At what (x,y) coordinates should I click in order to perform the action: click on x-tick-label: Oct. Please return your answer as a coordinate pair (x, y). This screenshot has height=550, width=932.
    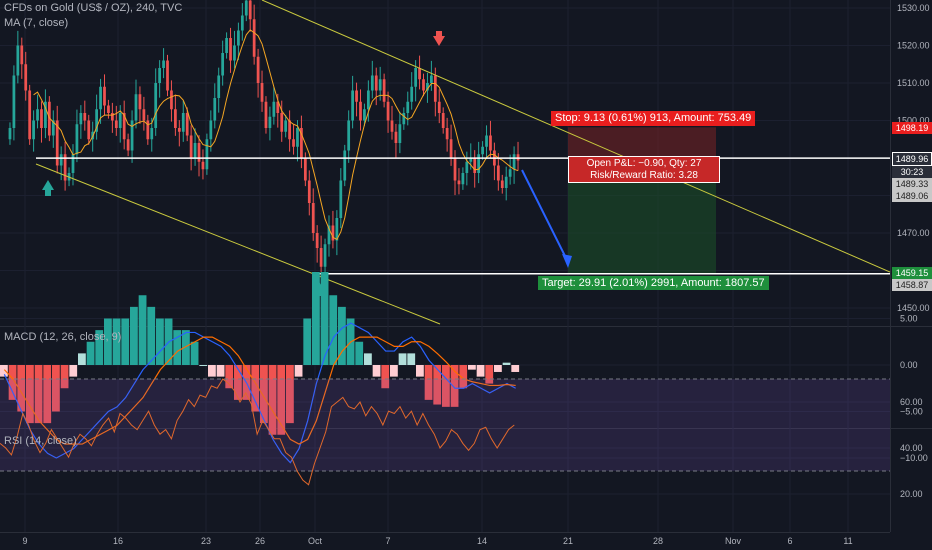
    Looking at the image, I should click on (315, 541).